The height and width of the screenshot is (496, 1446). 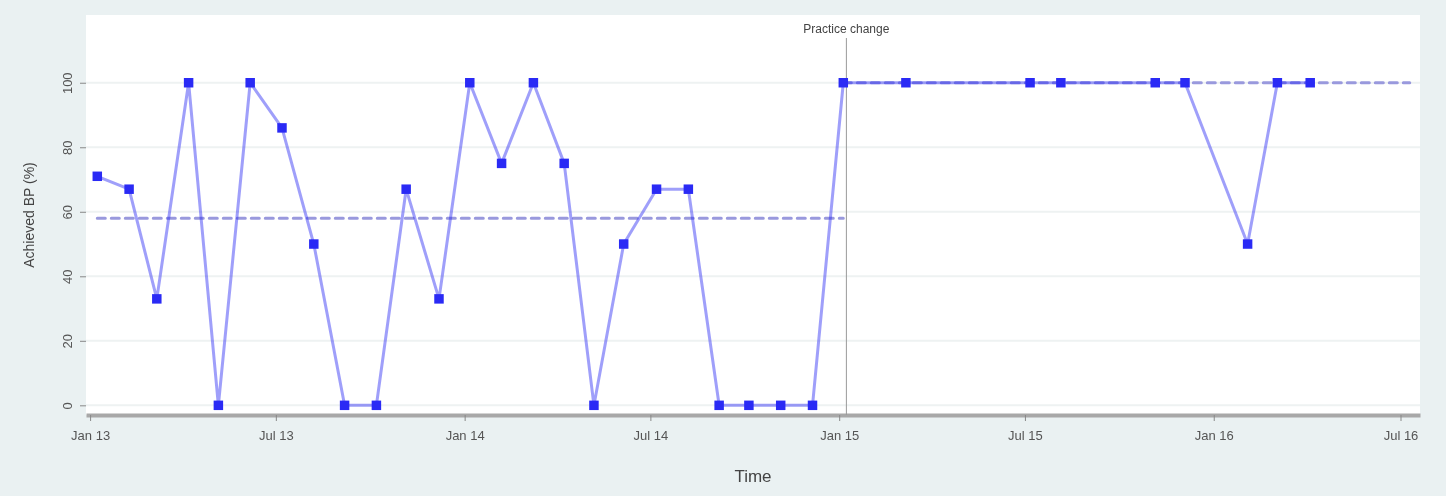 I want to click on x-axis-title: Time, so click(x=753, y=476).